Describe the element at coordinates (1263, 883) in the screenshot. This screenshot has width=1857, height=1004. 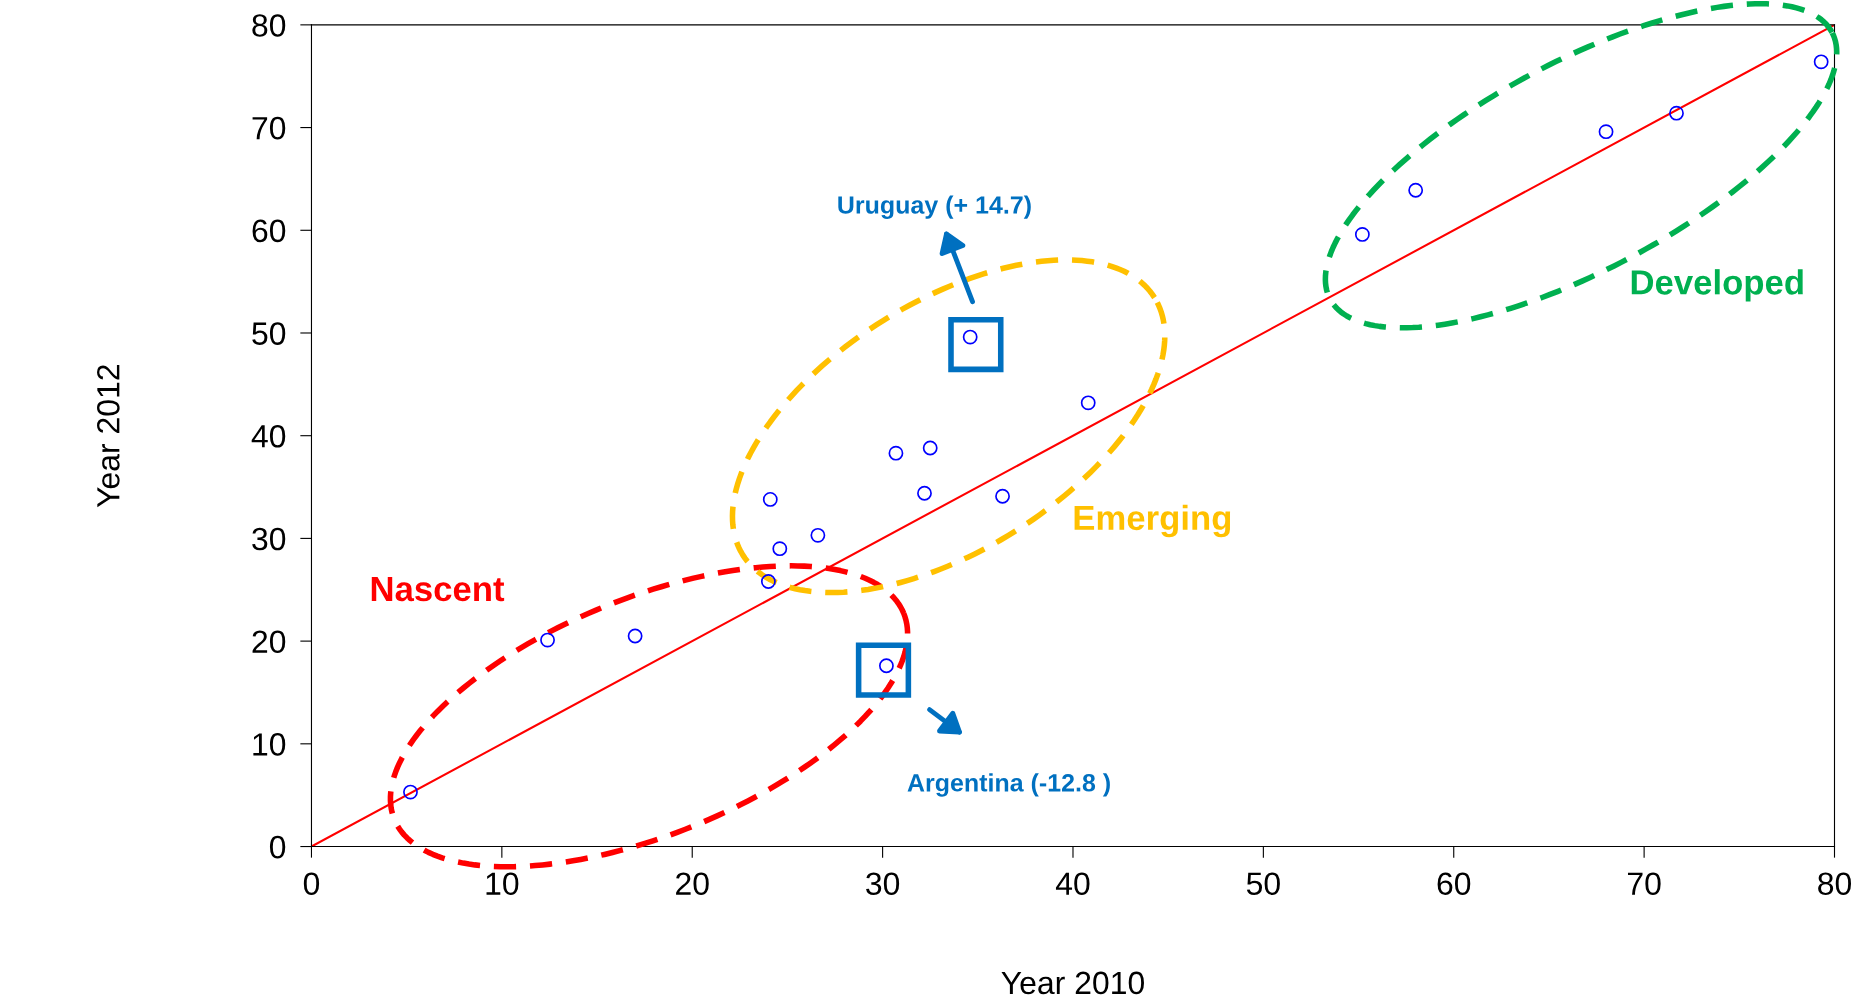
I see `x-tick-label: 50` at that location.